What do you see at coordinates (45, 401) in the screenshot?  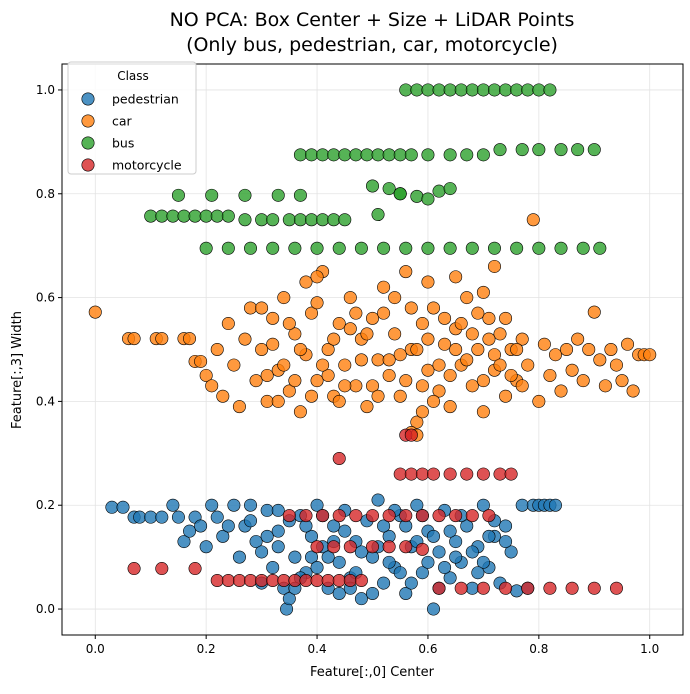 I see `y-tick-label: 0.4` at bounding box center [45, 401].